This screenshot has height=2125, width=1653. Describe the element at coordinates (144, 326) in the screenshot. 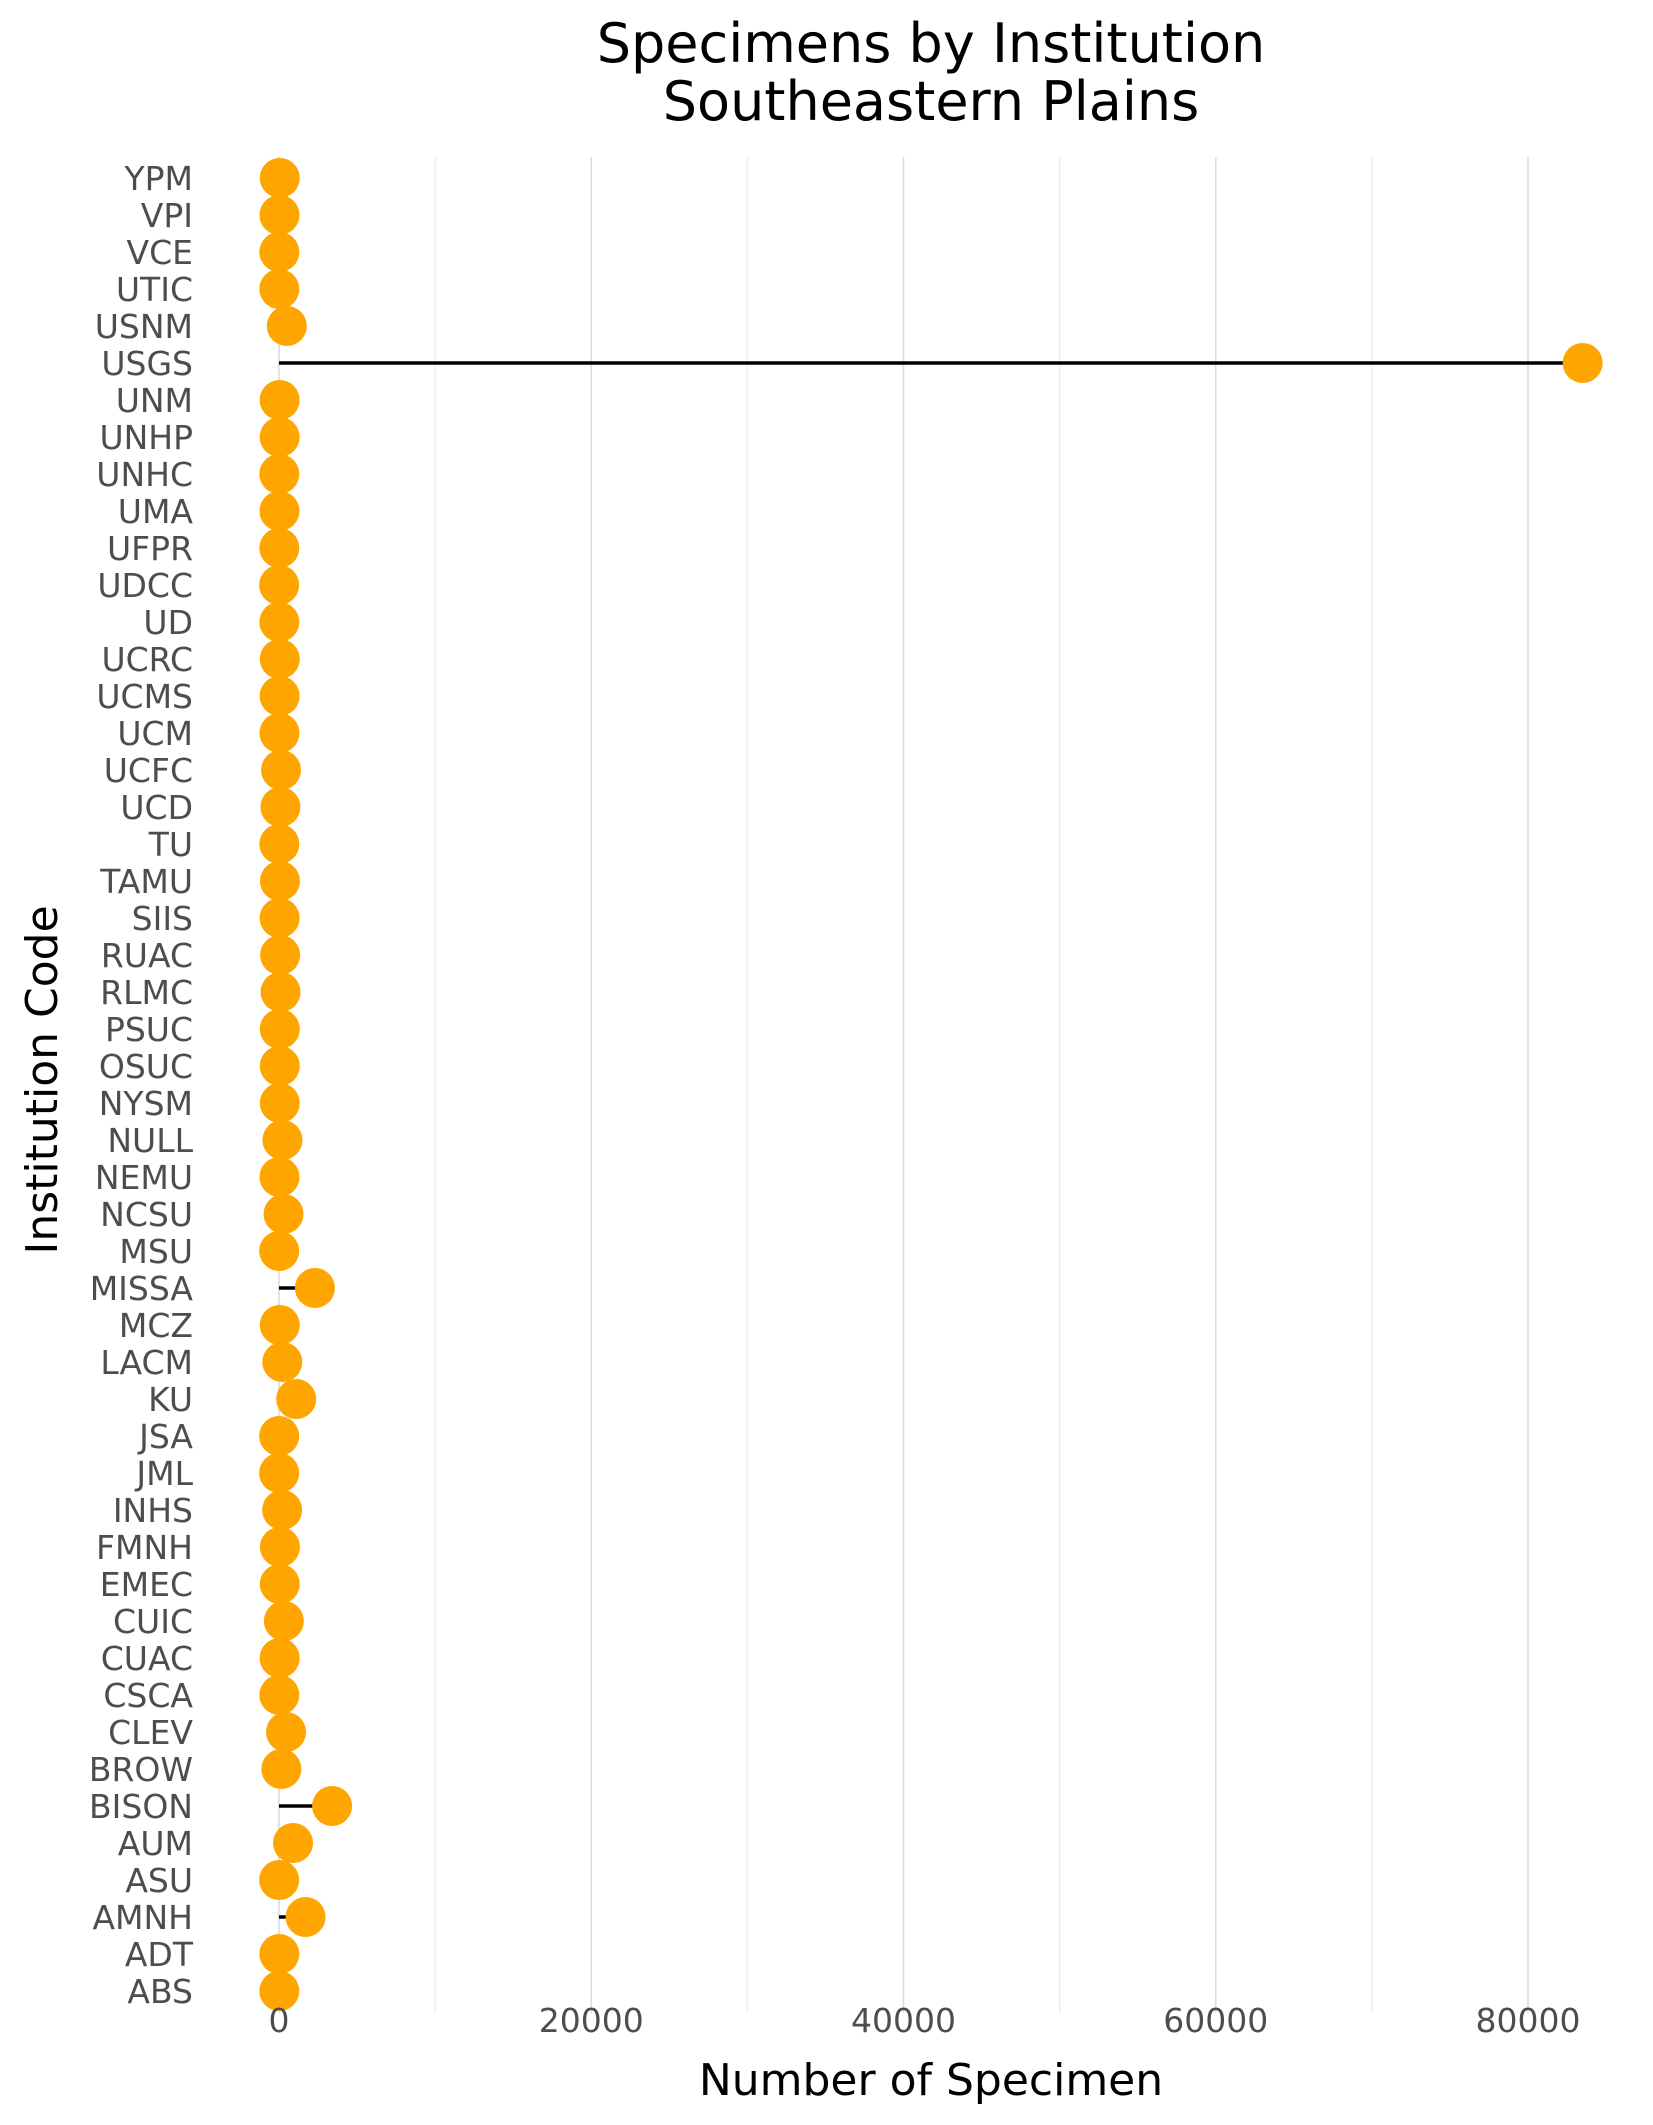

I see `y-tick-label: USNM` at that location.